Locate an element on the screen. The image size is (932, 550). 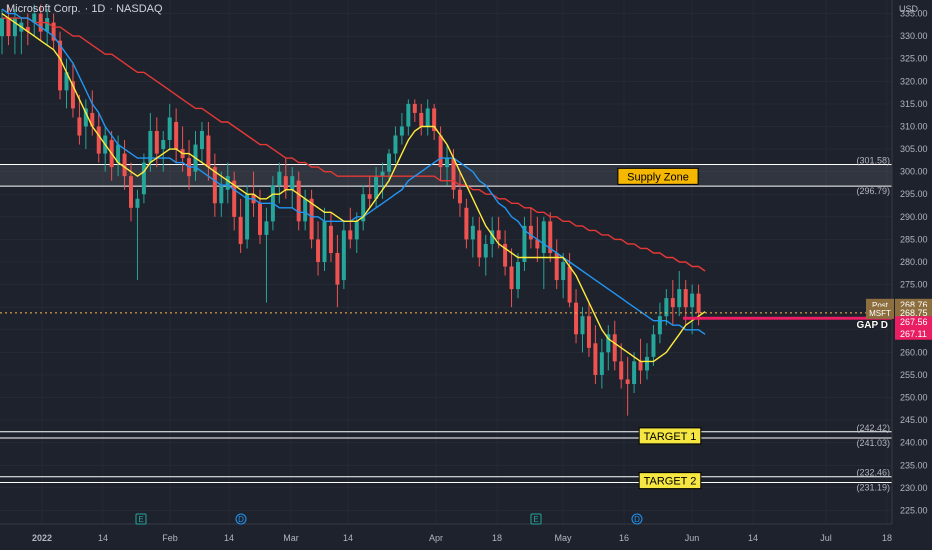
target-2-label-text: TARGET 2 is located at coordinates (670, 482).